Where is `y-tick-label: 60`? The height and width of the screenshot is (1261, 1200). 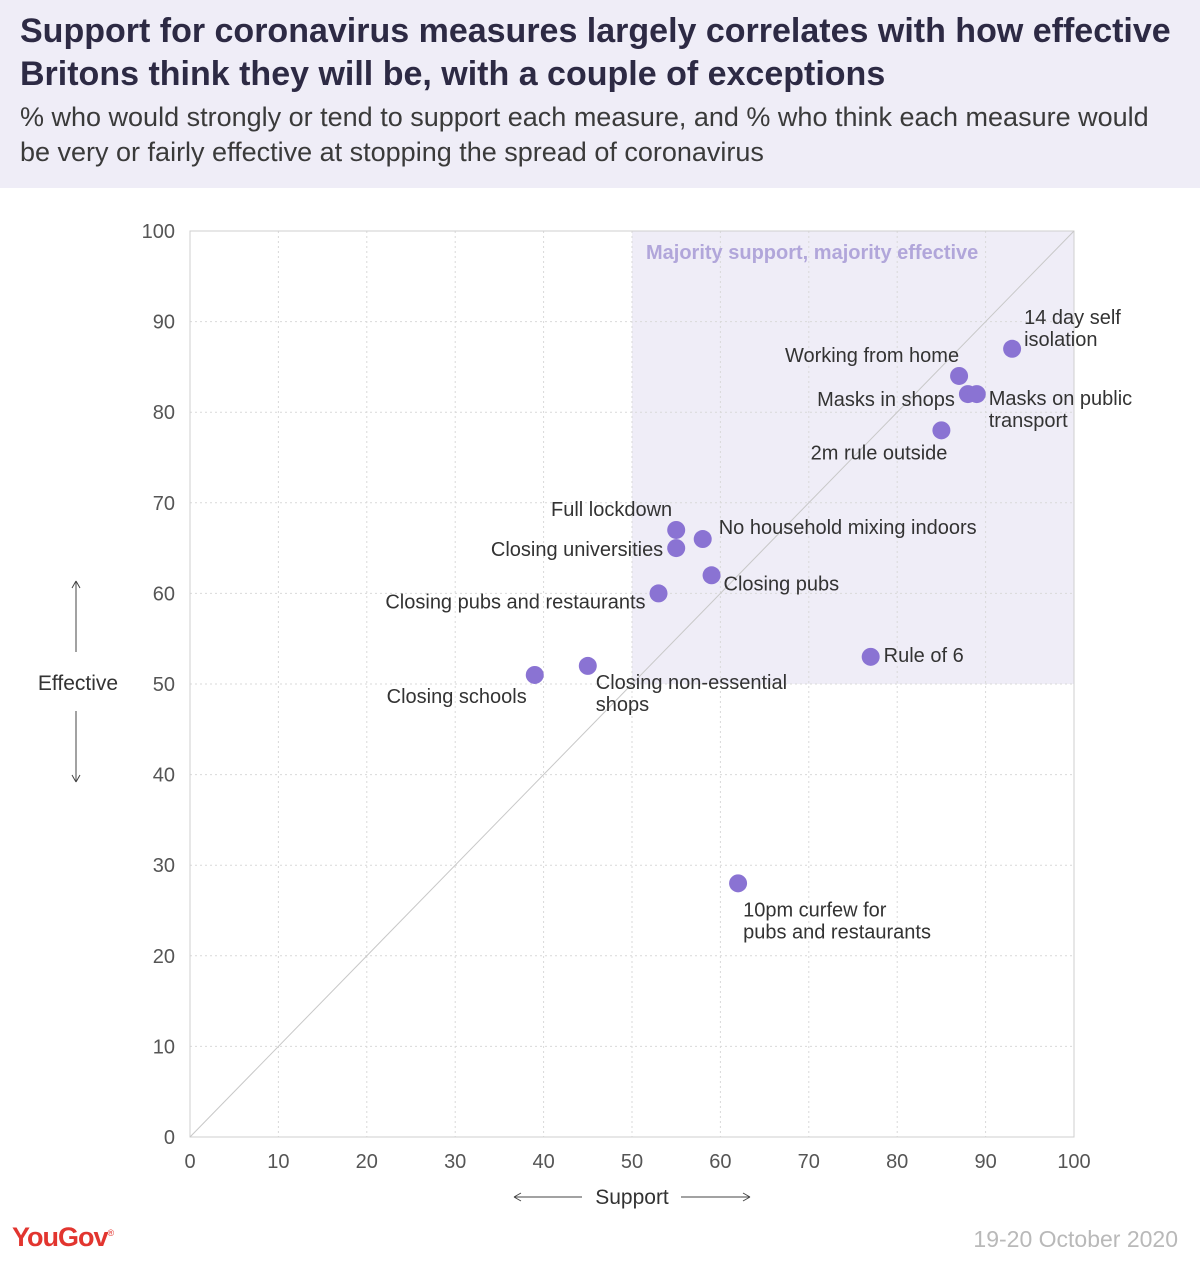 y-tick-label: 60 is located at coordinates (164, 594).